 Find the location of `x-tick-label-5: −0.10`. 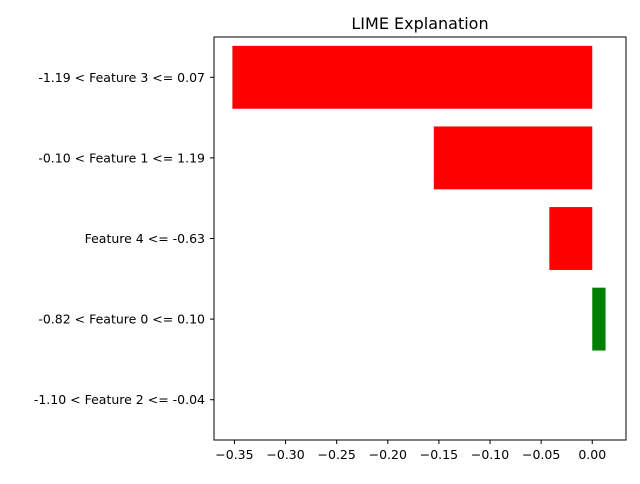

x-tick-label-5: −0.10 is located at coordinates (490, 454).